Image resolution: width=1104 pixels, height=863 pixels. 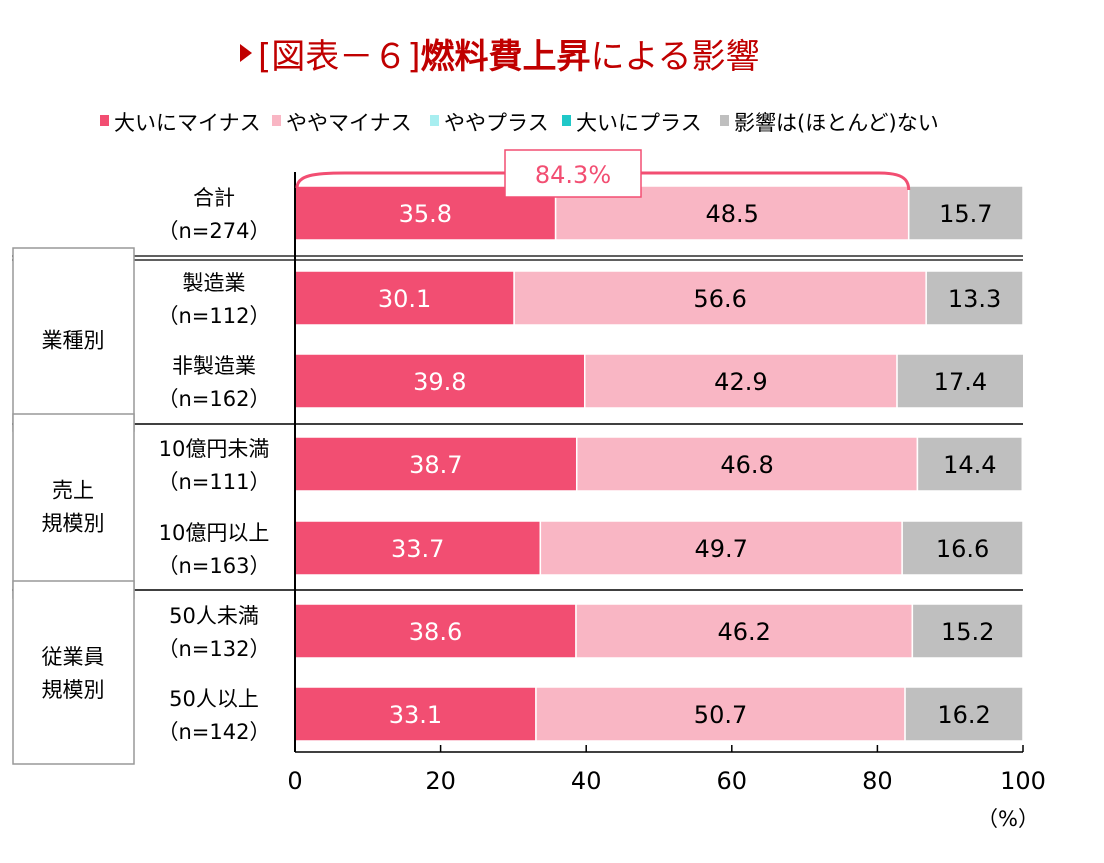 What do you see at coordinates (214, 649) in the screenshot?
I see `category-n: （n=132）` at bounding box center [214, 649].